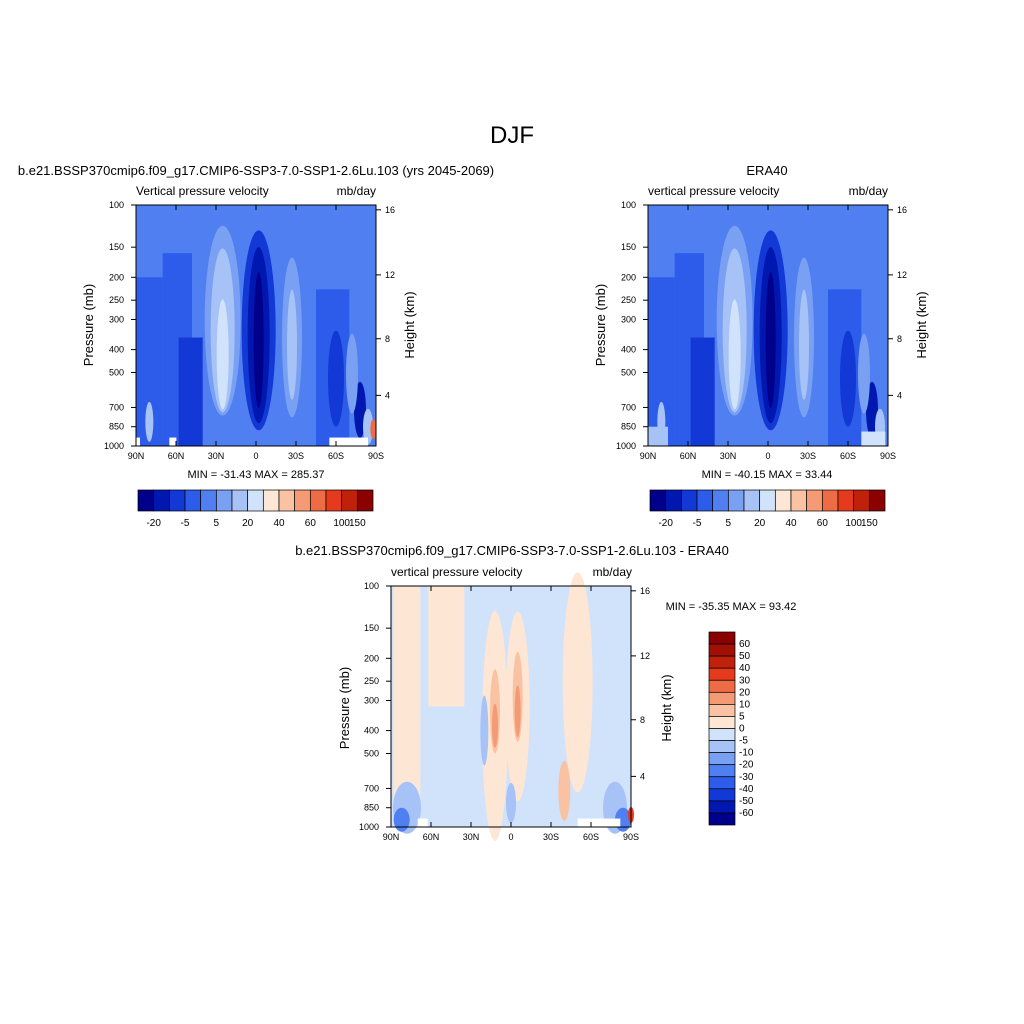 This screenshot has width=1024, height=1024. I want to click on diff-variable-label: vertical pressure velocity, so click(456, 572).